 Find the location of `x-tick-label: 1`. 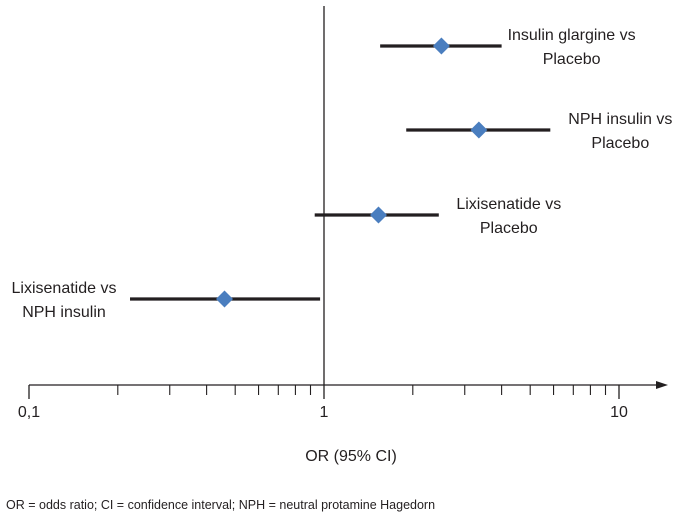

x-tick-label: 1 is located at coordinates (324, 412).